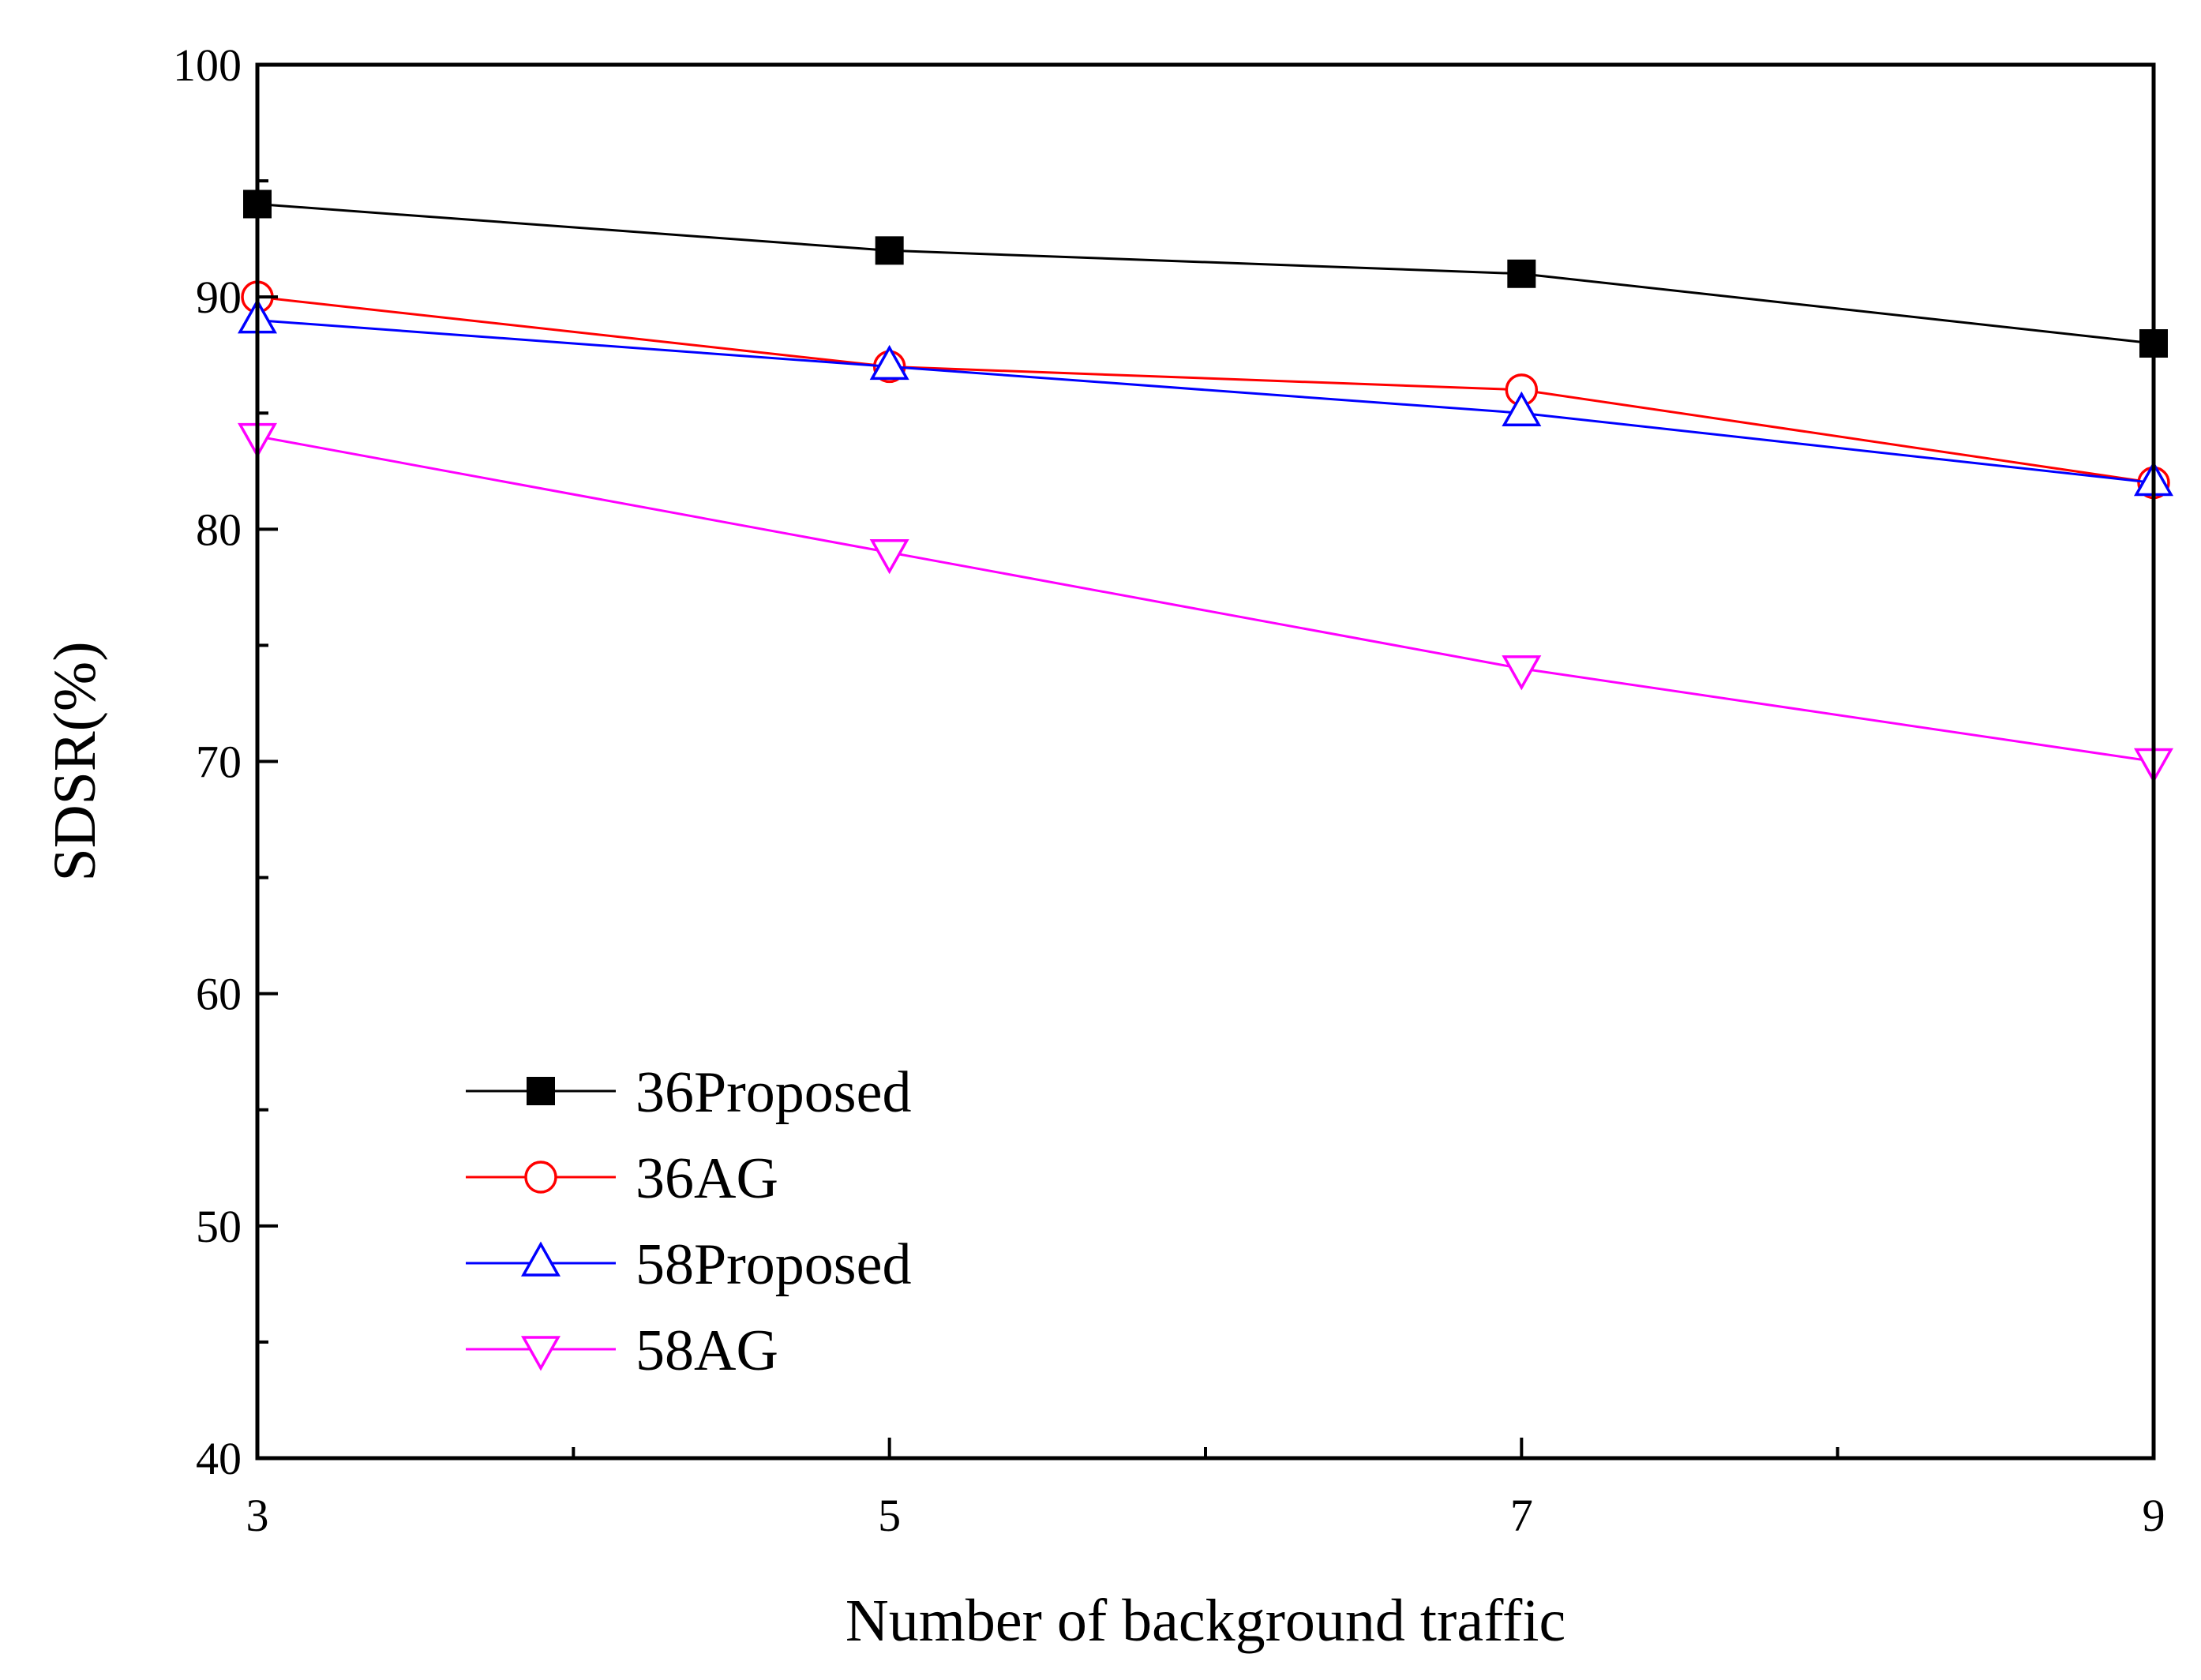 The image size is (2201, 1680). Describe the element at coordinates (219, 297) in the screenshot. I see `y-tick-label: 90` at that location.